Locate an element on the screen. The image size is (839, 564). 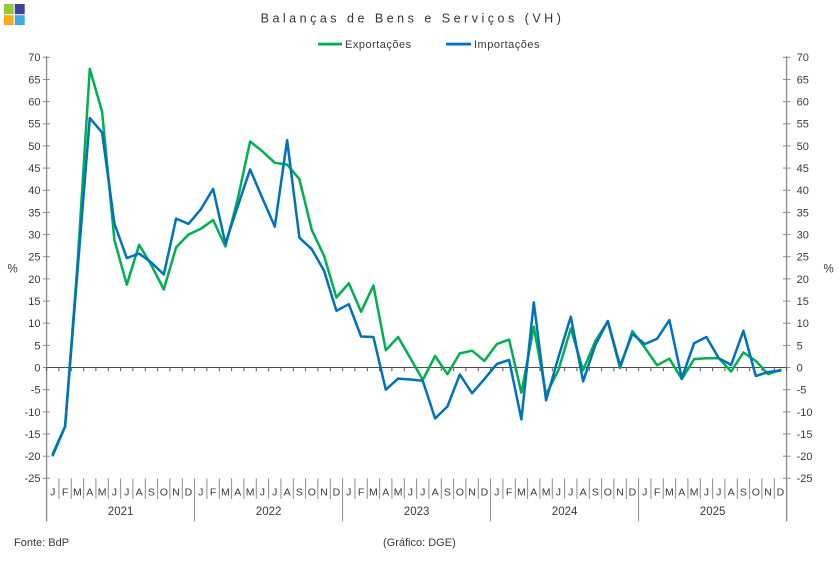
svg-text: Fonte: BdP is located at coordinates (41, 543).